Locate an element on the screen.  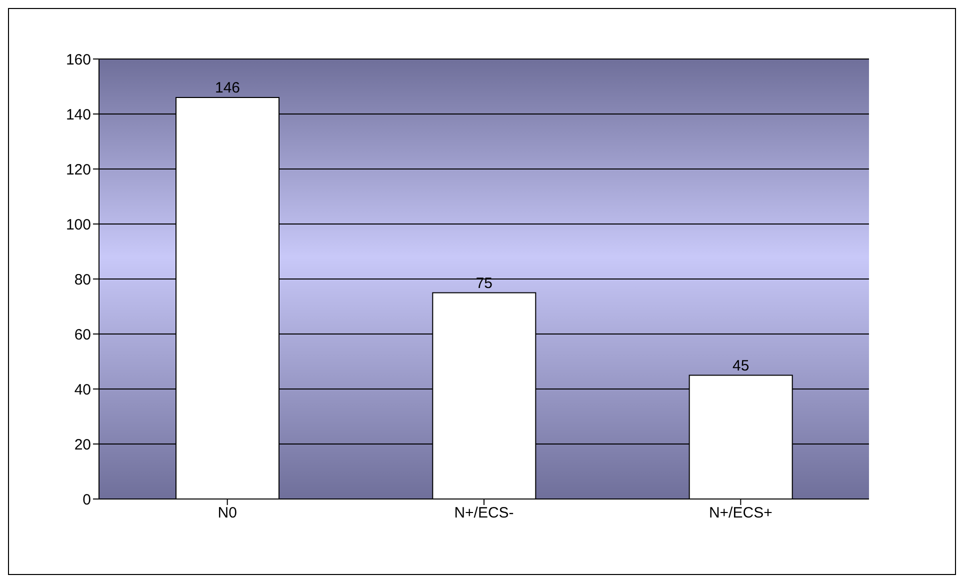
y-tick-label: 0 is located at coordinates (86, 499).